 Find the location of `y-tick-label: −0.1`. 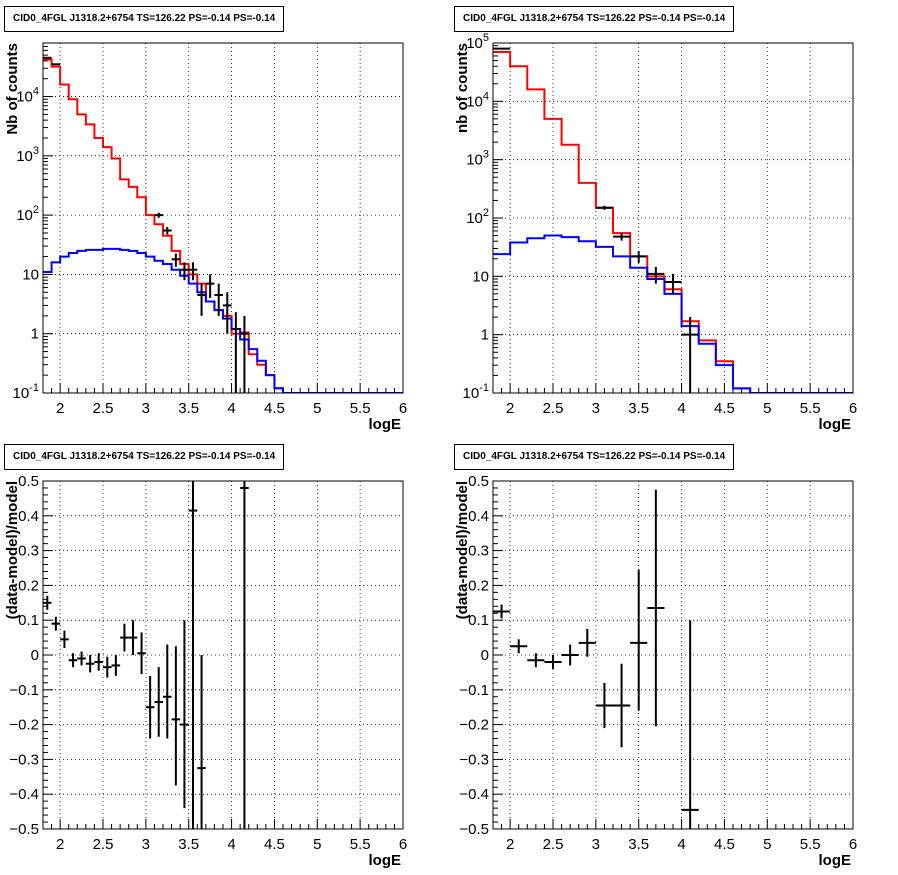

y-tick-label: −0.1 is located at coordinates (24, 690).